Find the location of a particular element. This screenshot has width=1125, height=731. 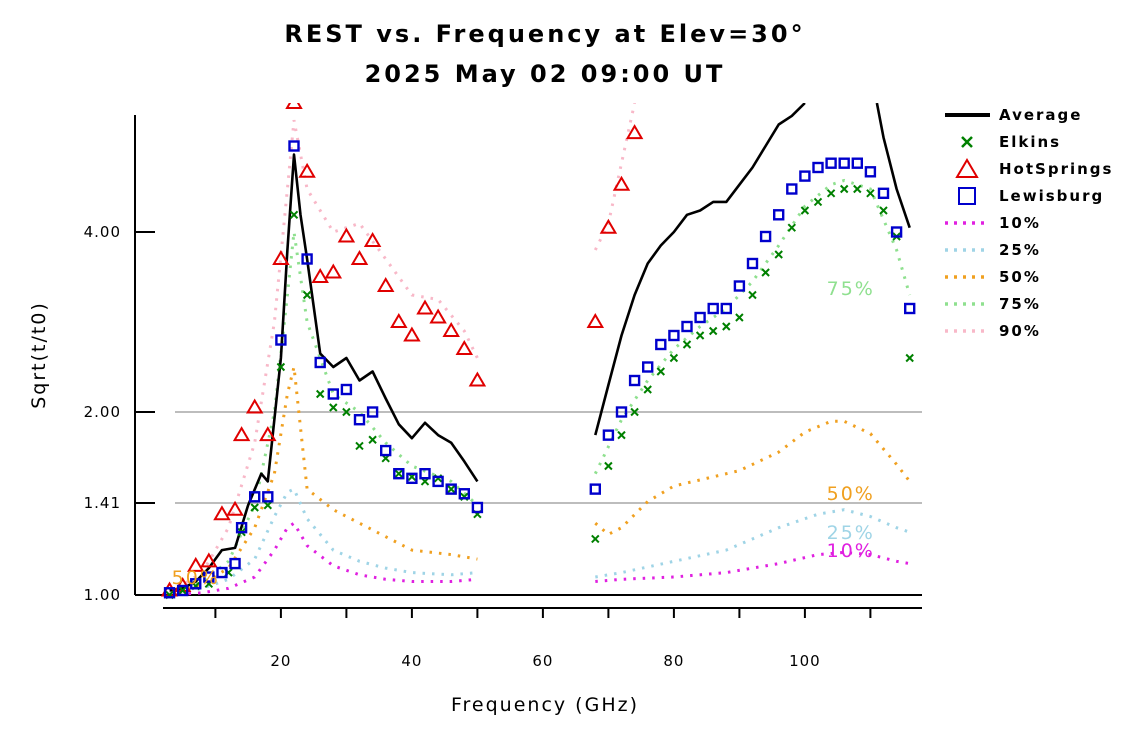

legend-label: HotSprings is located at coordinates (1056, 169).